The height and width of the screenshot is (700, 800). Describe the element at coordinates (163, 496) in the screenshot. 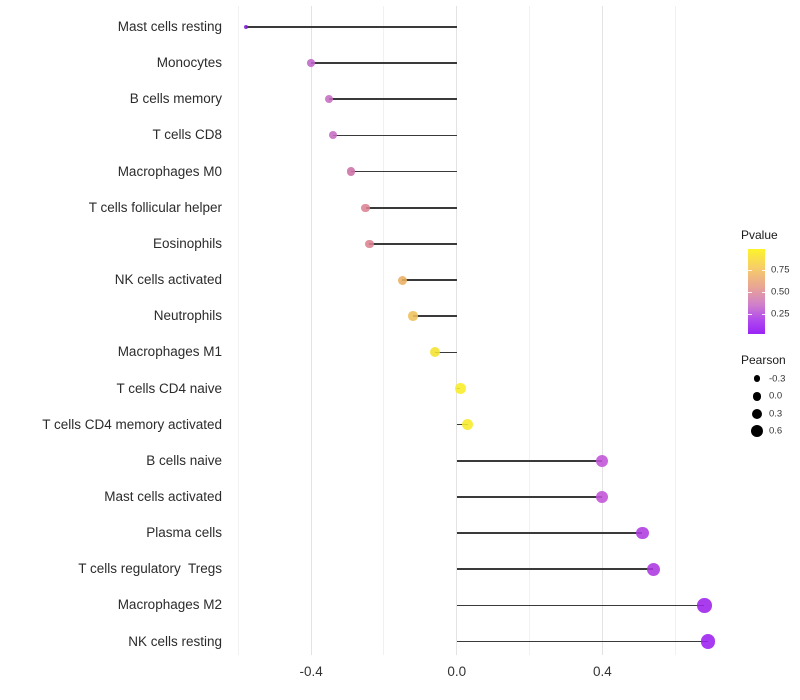

I see `y-axis-label: Mast cells activated` at that location.